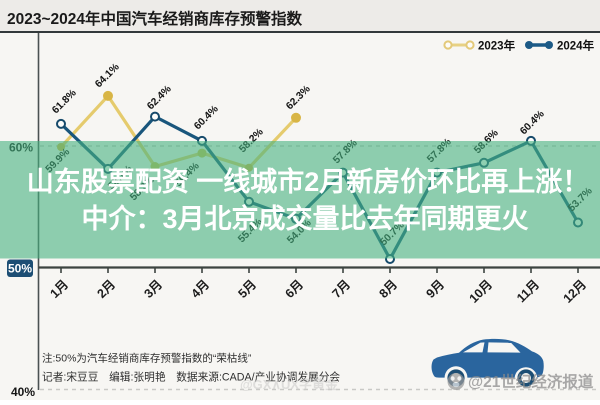 This screenshot has width=600, height=405. I want to click on svg-text: 50%, so click(20, 269).